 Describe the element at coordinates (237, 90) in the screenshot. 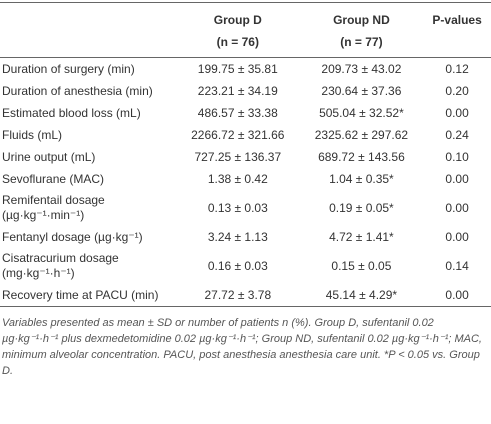

I see `cell: 223.21 ± 34.19` at that location.